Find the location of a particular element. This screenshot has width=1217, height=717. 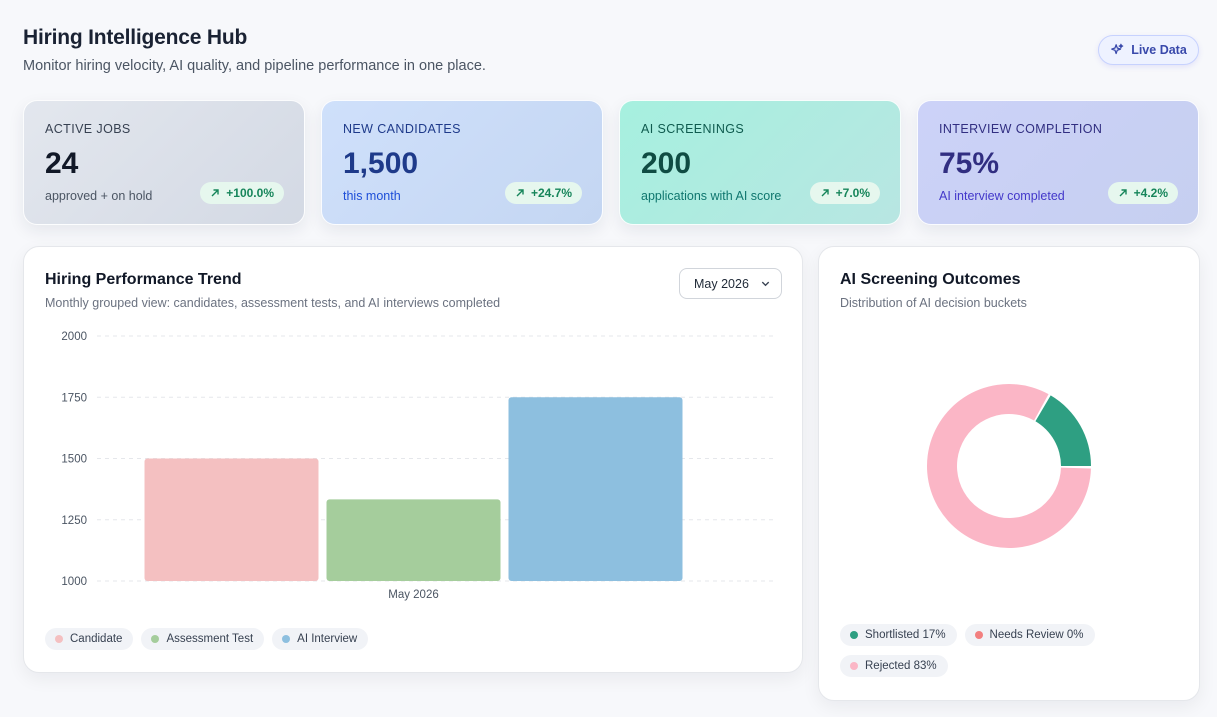

kpi-delta-value: +7.0% is located at coordinates (852, 193).